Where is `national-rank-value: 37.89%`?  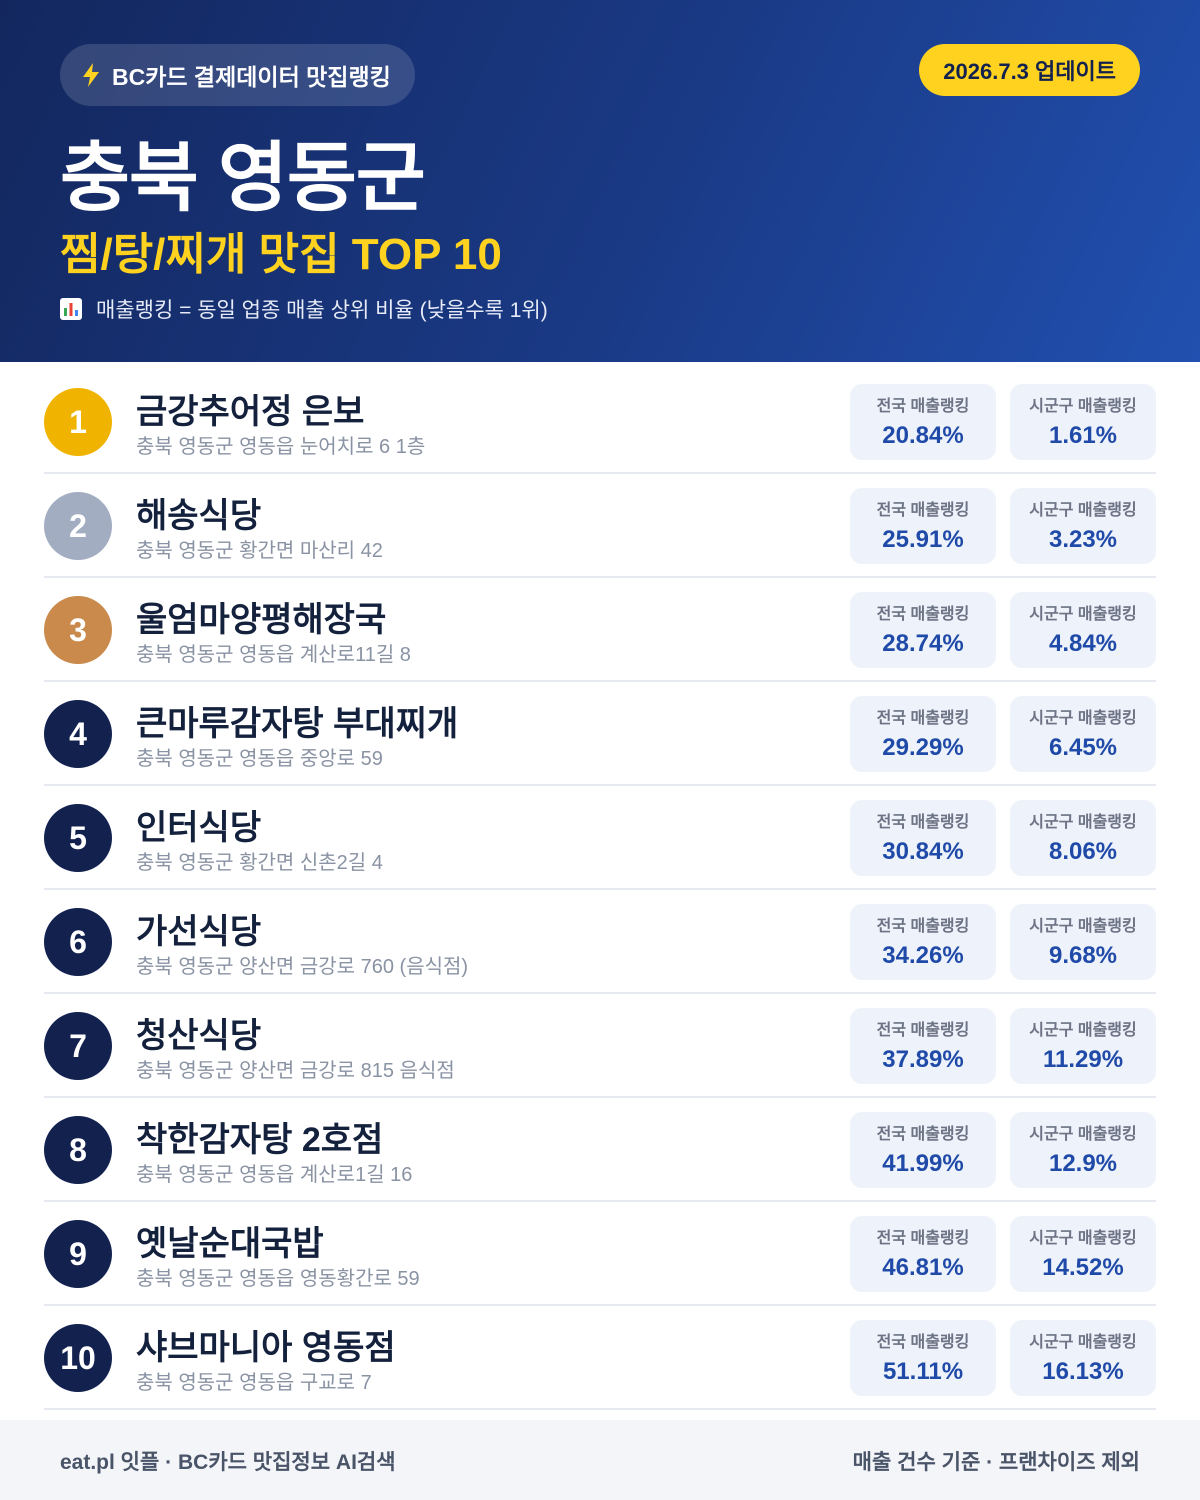
national-rank-value: 37.89% is located at coordinates (923, 1059).